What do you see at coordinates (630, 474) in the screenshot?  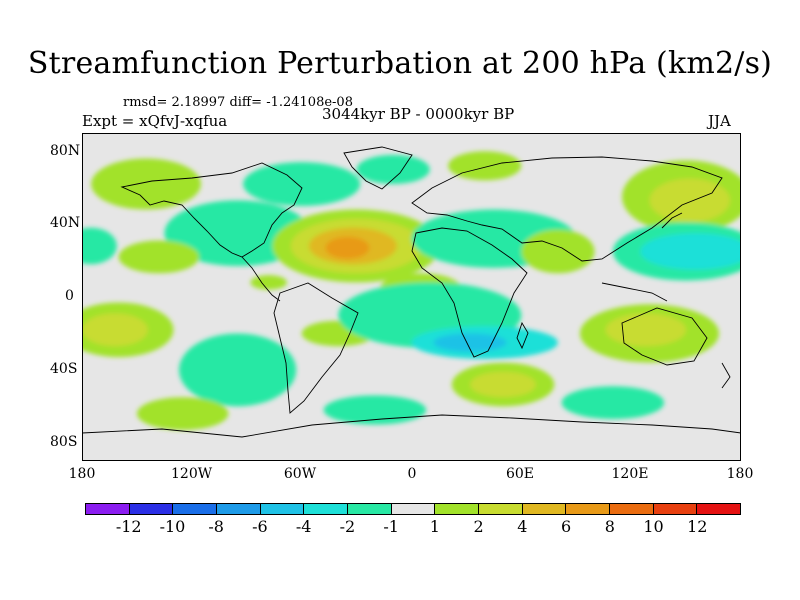 I see `lon-tick-label: 120E` at bounding box center [630, 474].